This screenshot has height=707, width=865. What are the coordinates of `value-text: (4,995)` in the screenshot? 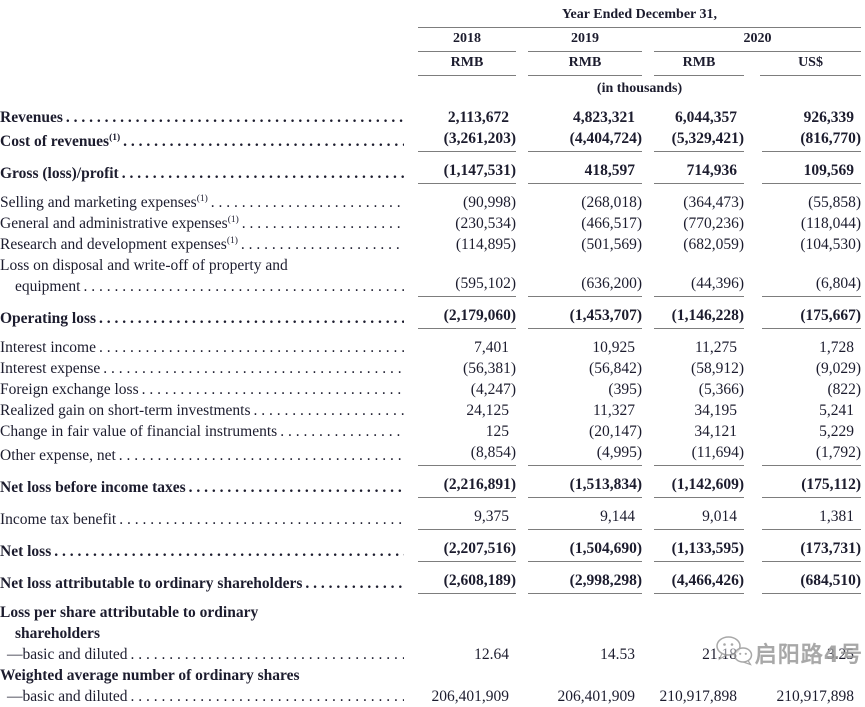 It's located at (619, 452).